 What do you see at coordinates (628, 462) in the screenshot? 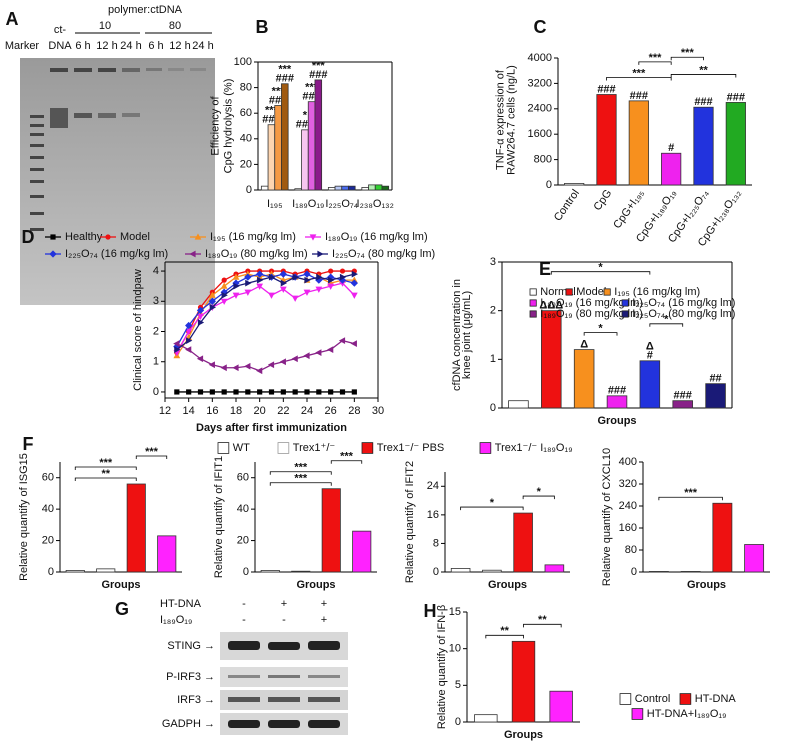
I see `y-tick-label: 400` at bounding box center [628, 462].